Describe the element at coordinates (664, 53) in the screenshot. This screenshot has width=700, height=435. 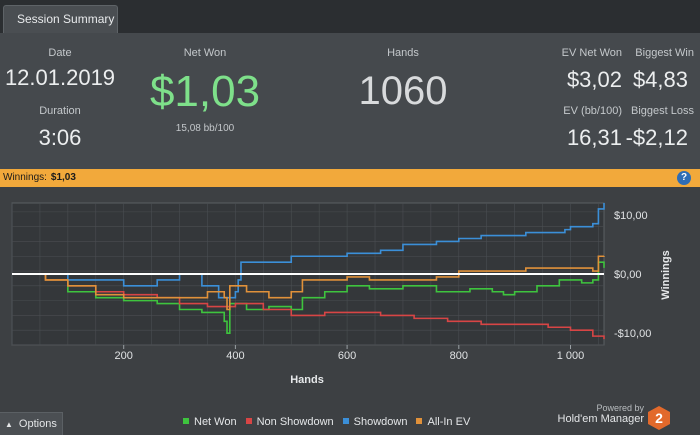
I see `biggest-win-label: Biggest Win` at that location.